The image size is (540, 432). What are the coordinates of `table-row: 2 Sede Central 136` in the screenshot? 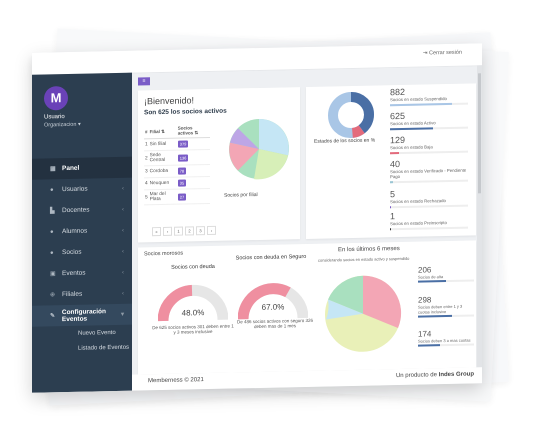 It's located at (177, 157).